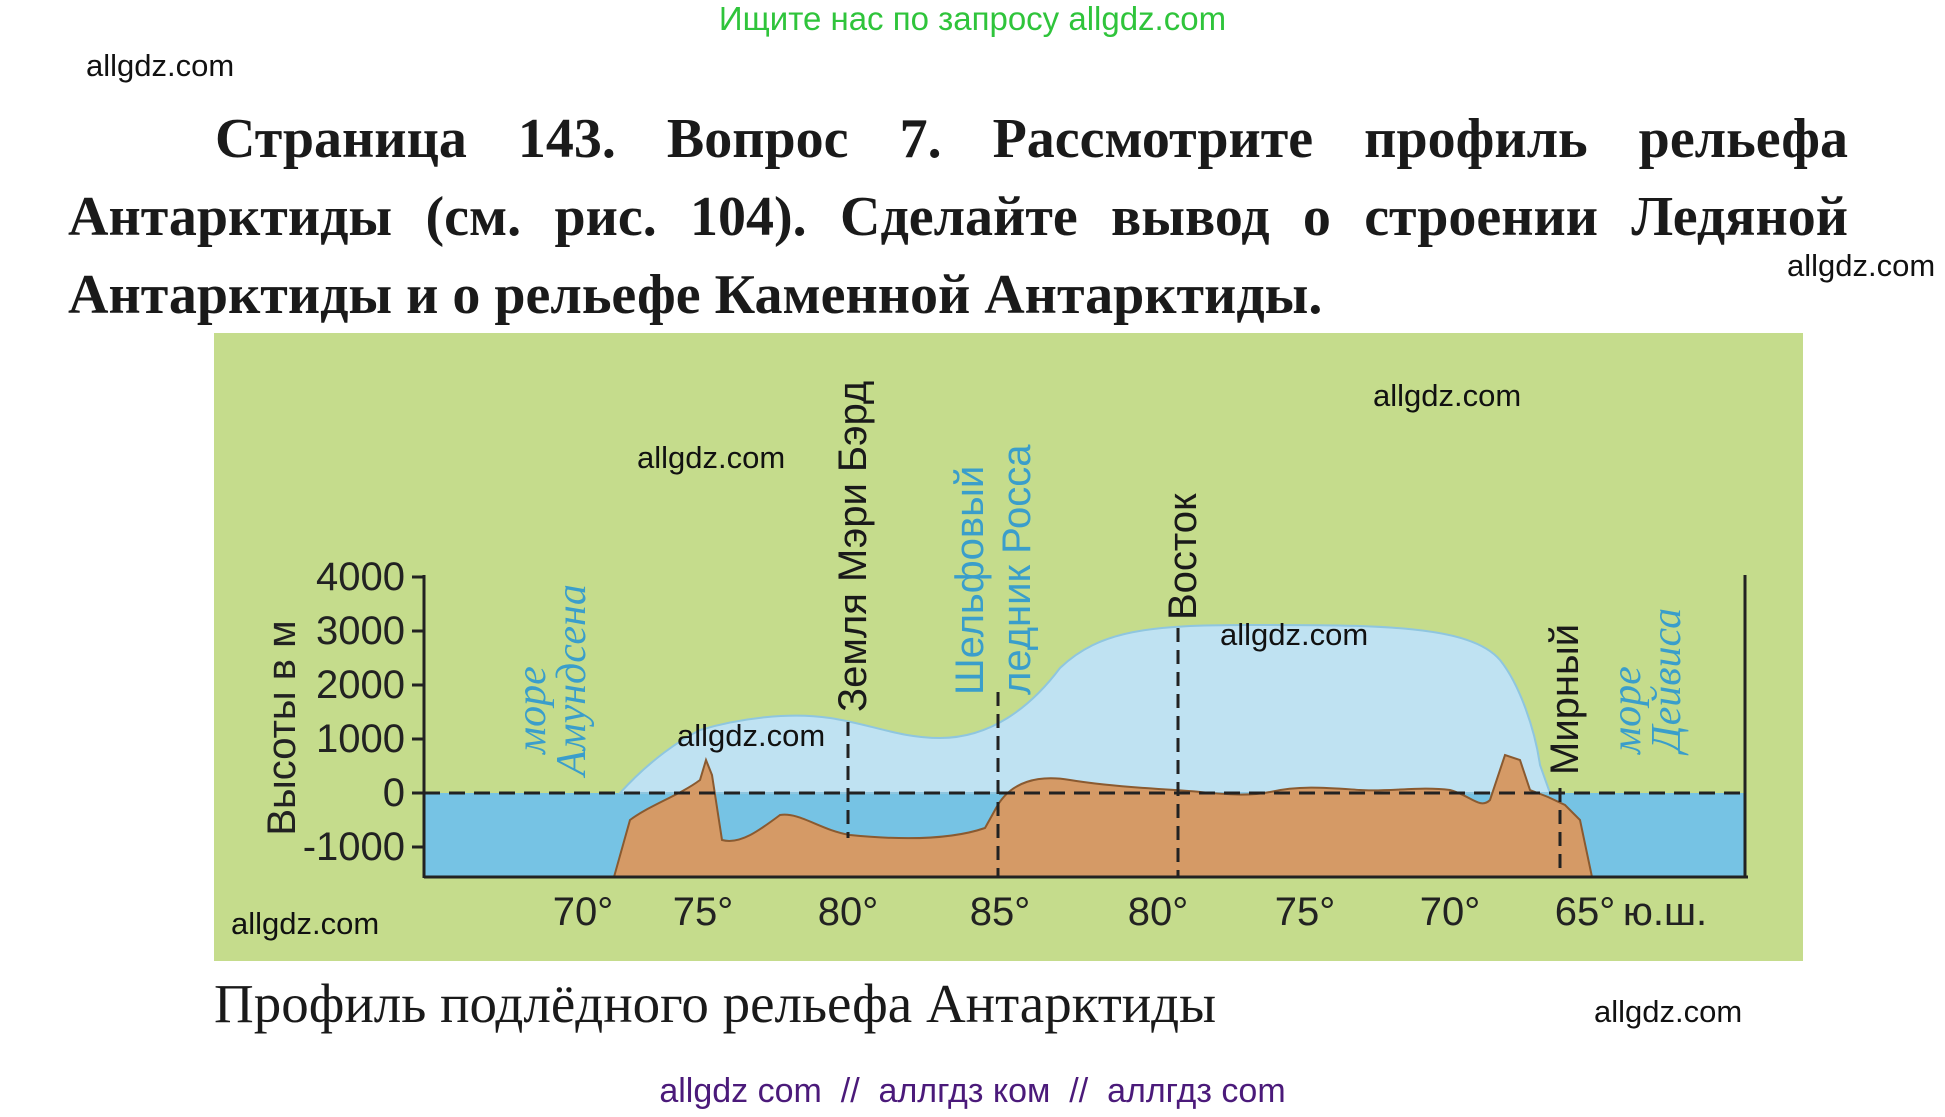 This screenshot has height=1117, width=1945. Describe the element at coordinates (1000, 912) in the screenshot. I see `x-tick-label: 85°` at that location.